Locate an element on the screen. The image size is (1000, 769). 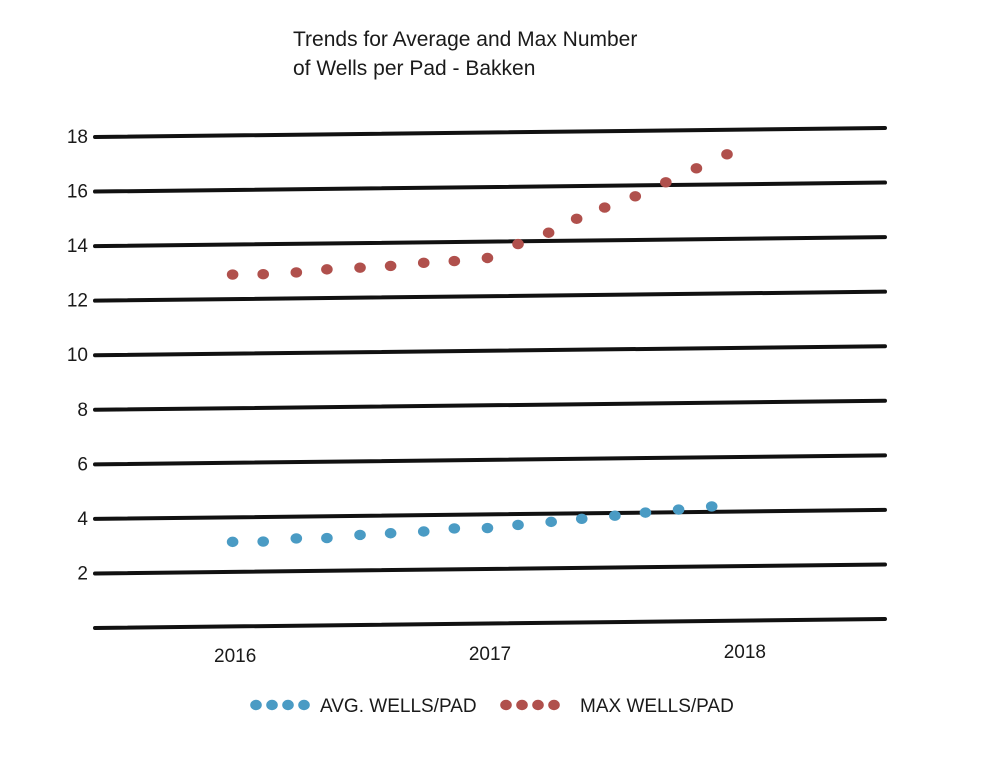
y-axis-tick-labels: 2 4 6 8 10 12 14 16 18 is located at coordinates (78, 355).